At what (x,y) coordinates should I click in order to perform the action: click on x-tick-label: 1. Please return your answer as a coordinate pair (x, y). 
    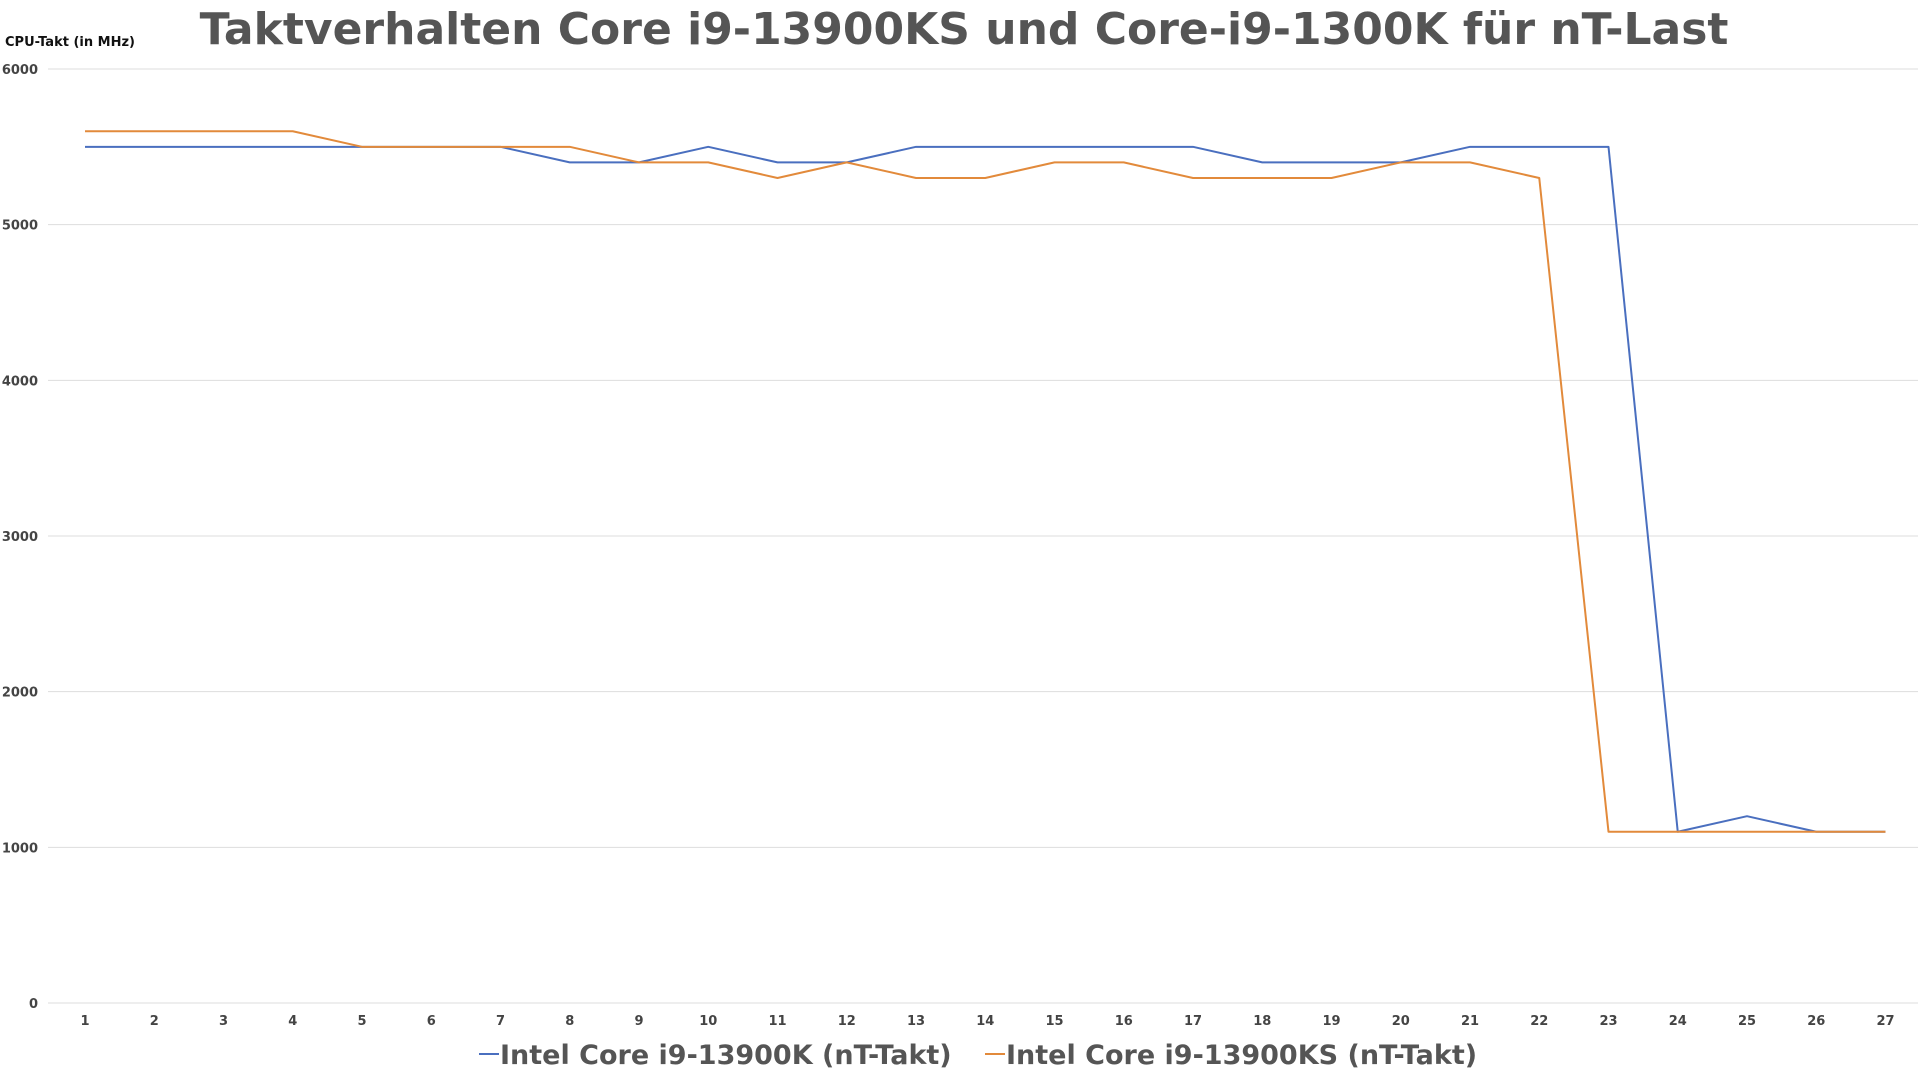
    Looking at the image, I should click on (84, 1021).